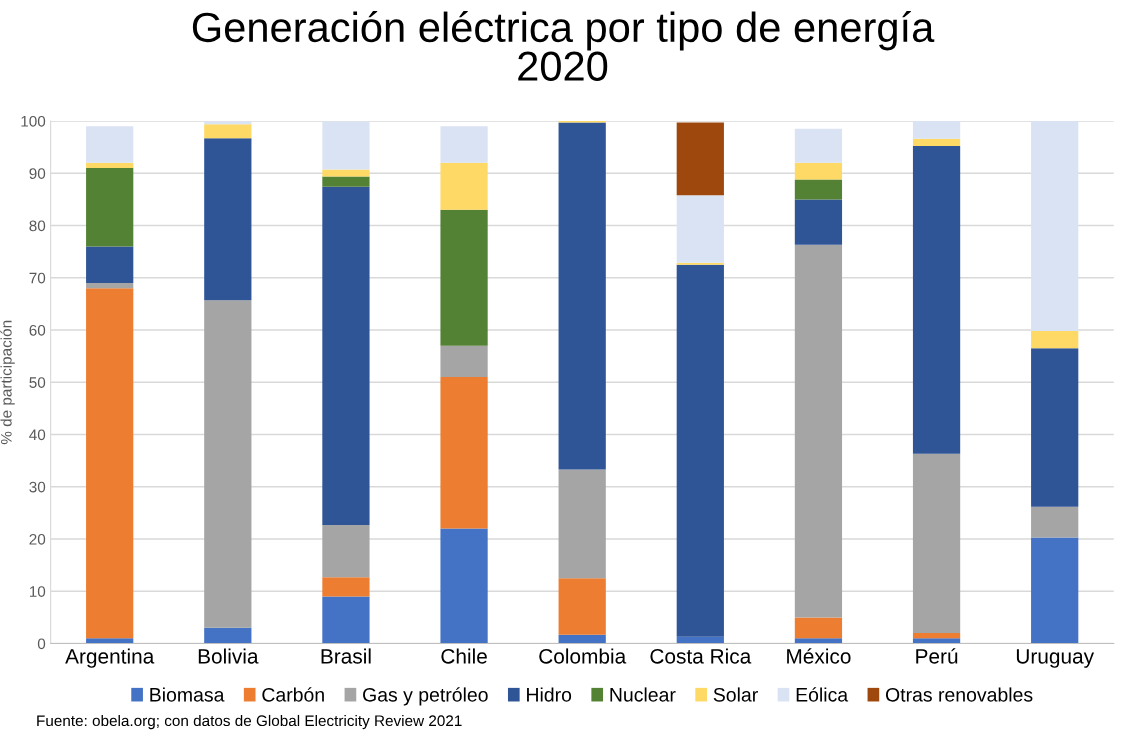  What do you see at coordinates (464, 656) in the screenshot?
I see `x-tick-label: Chile` at bounding box center [464, 656].